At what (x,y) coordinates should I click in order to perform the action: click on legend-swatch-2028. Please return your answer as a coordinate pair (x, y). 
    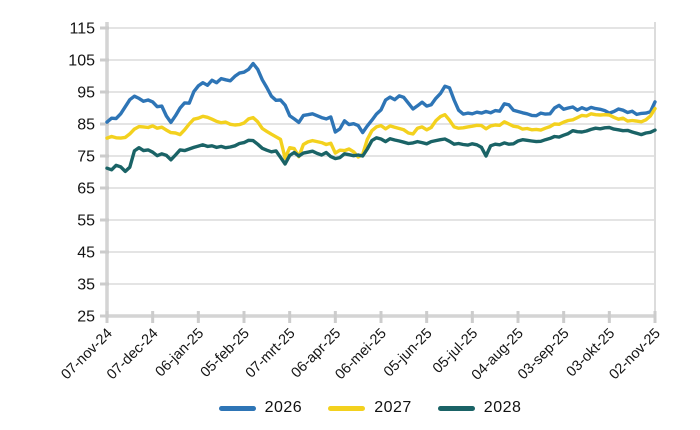
    Looking at the image, I should click on (456, 408).